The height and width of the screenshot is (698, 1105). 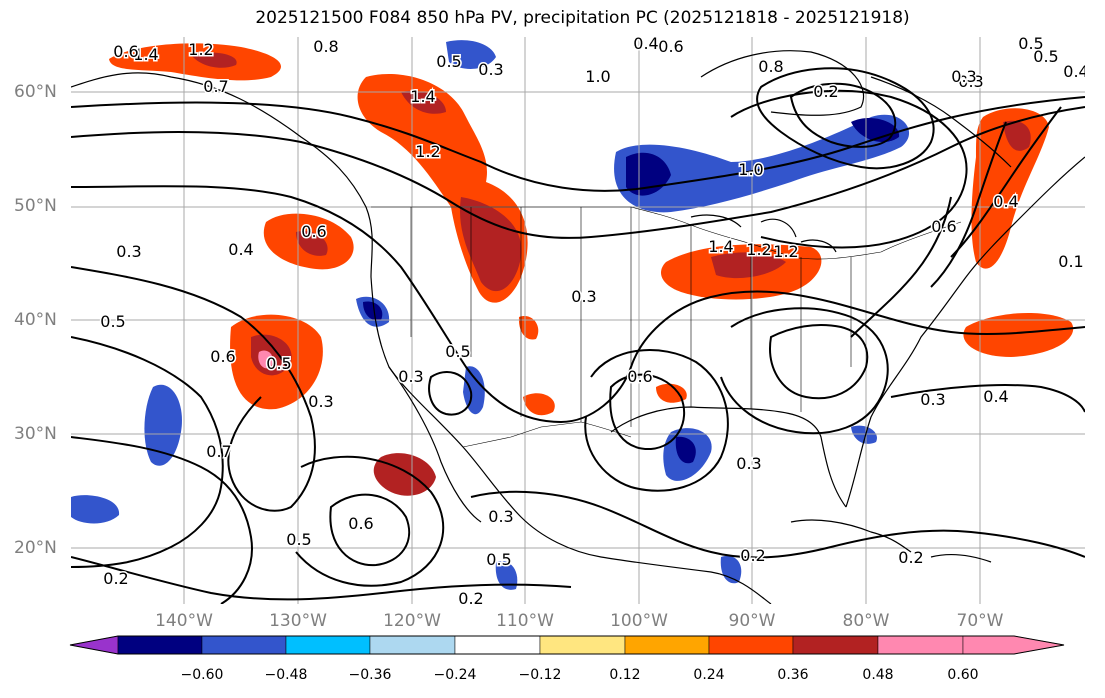 I want to click on precip-negative-north-pacific, so click(x=471, y=54).